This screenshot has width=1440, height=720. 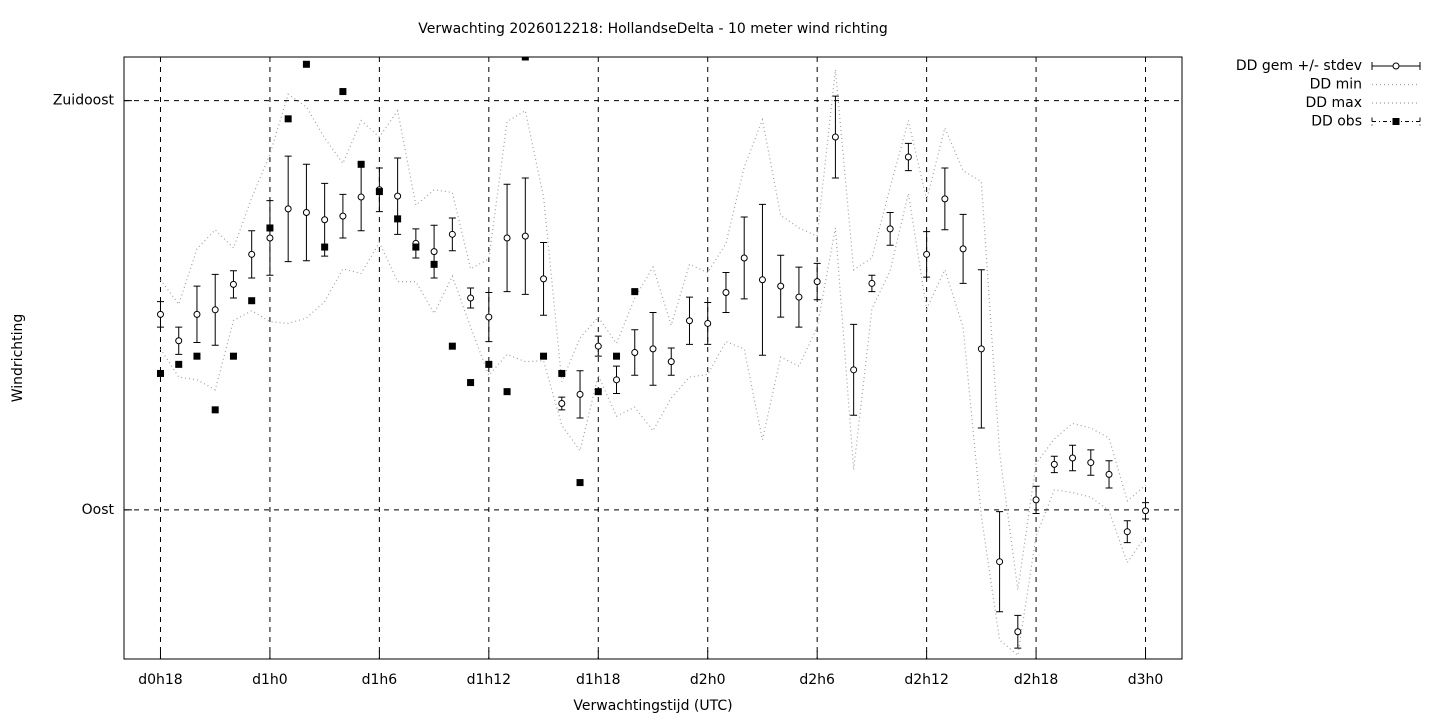 What do you see at coordinates (98, 510) in the screenshot?
I see `y-tick-label: Oost` at bounding box center [98, 510].